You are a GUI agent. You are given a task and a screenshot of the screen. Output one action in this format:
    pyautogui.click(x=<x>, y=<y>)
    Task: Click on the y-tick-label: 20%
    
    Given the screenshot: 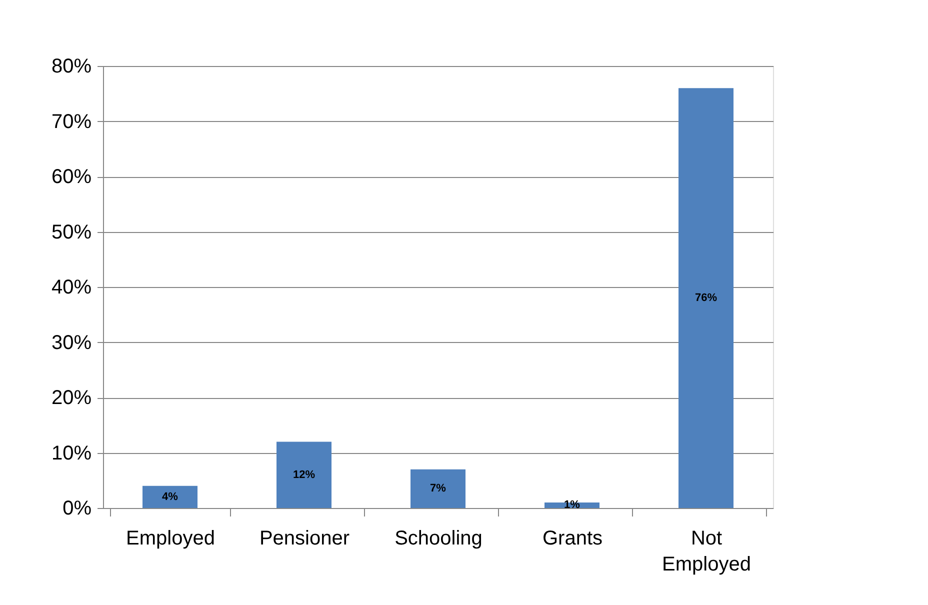 What is the action you would take?
    pyautogui.click(x=71, y=398)
    